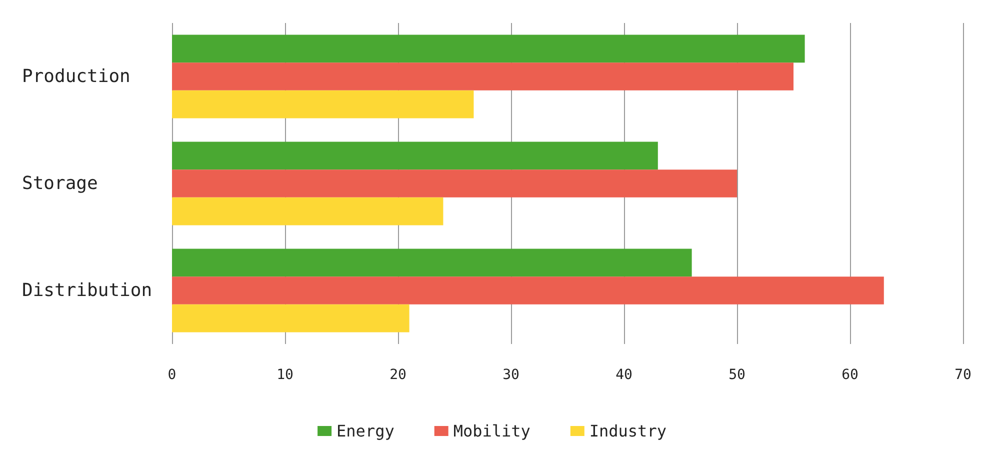 Image resolution: width=984 pixels, height=454 pixels. Describe the element at coordinates (628, 431) in the screenshot. I see `legend-label: Industry` at that location.